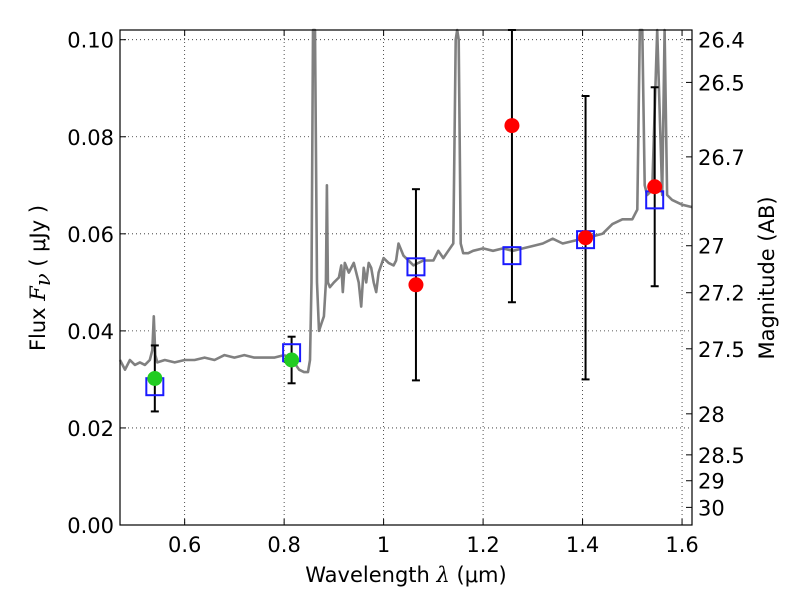 The width and height of the screenshot is (800, 600). Describe the element at coordinates (184, 545) in the screenshot. I see `x-tick-label: 0.6` at that location.